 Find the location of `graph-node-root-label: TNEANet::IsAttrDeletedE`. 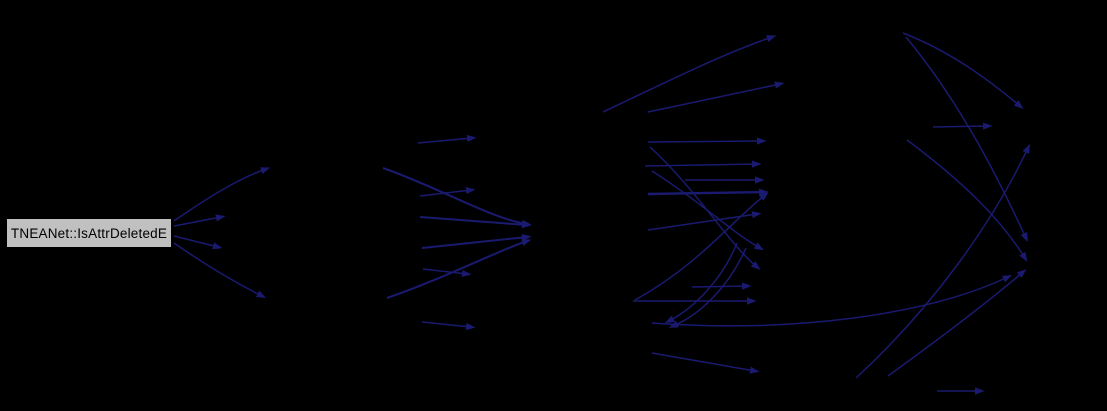

graph-node-root-label: TNEANet::IsAttrDeletedE is located at coordinates (89, 233).